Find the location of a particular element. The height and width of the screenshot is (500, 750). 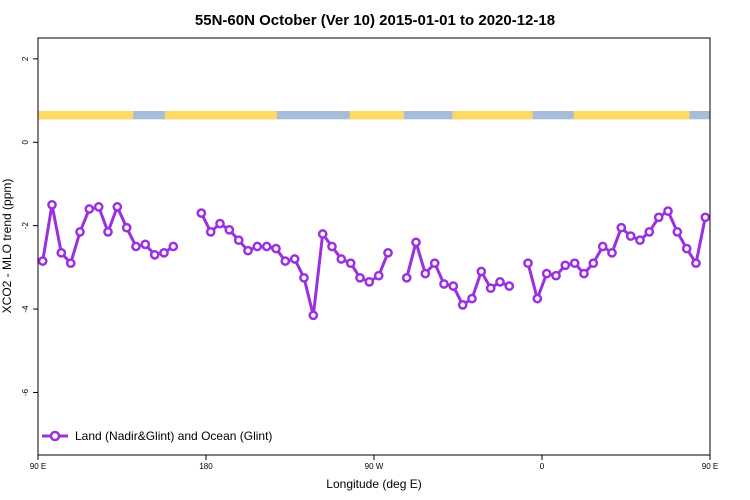

y-tick-label: -2 is located at coordinates (25, 226).